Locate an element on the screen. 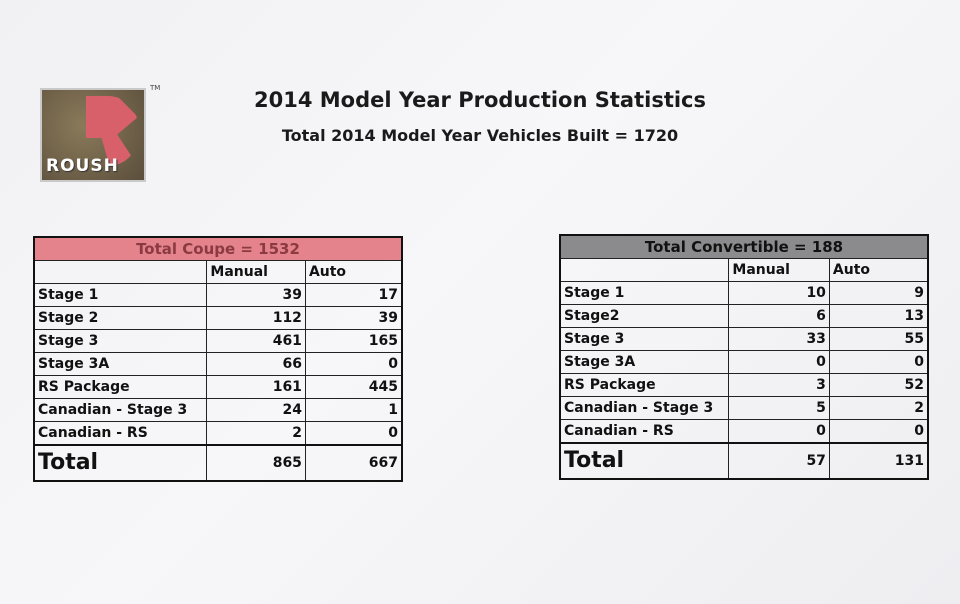 This screenshot has width=960, height=604. table-row: Canadian - Stage 3 24 1 is located at coordinates (218, 410).